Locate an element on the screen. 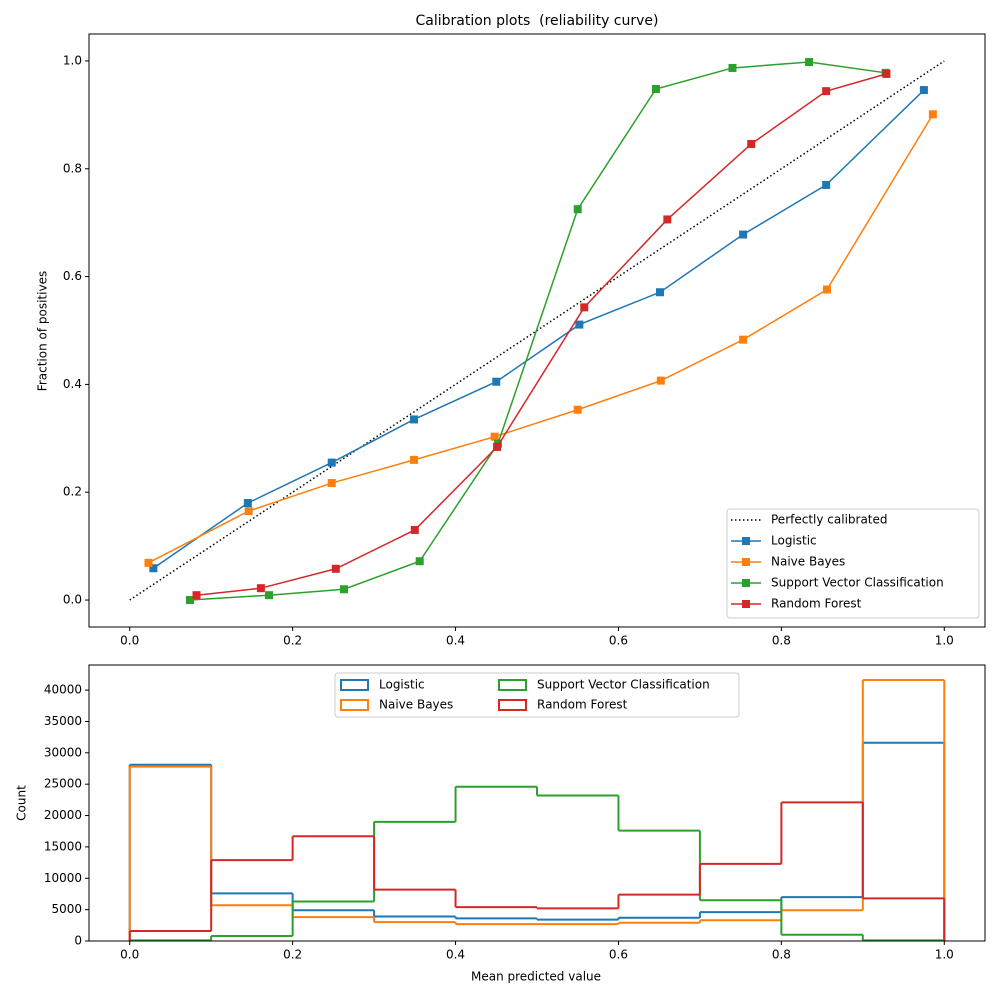  y-tick-label: 5000 is located at coordinates (66, 909).